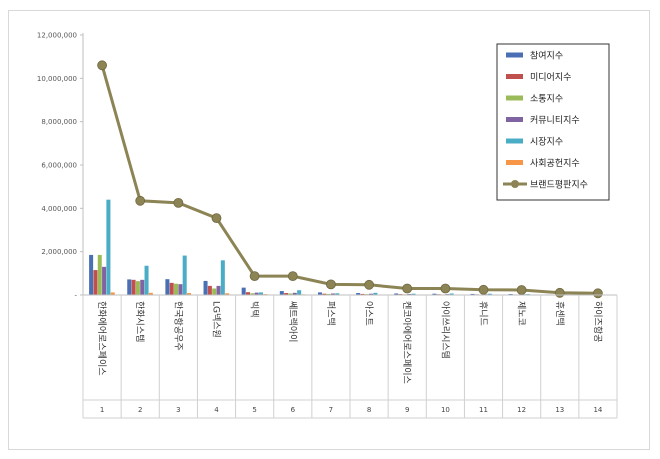  I want to click on x-rank-label: 9, so click(407, 410).